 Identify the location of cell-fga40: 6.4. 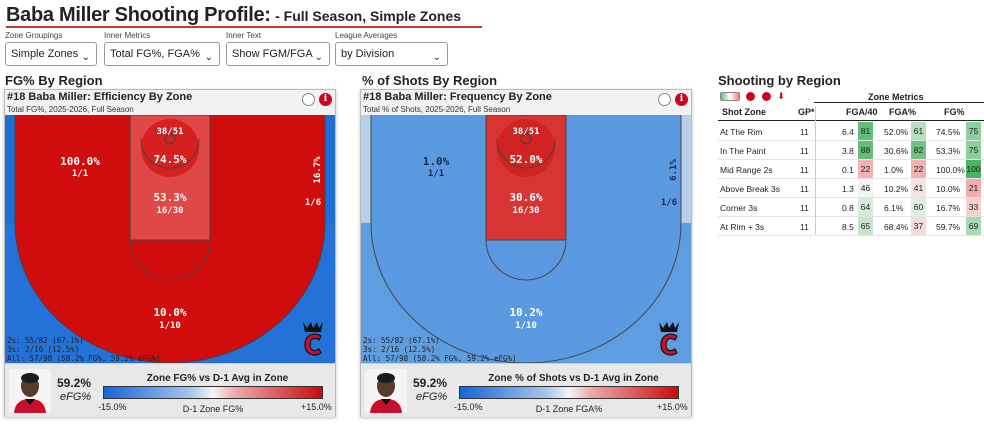
(848, 132).